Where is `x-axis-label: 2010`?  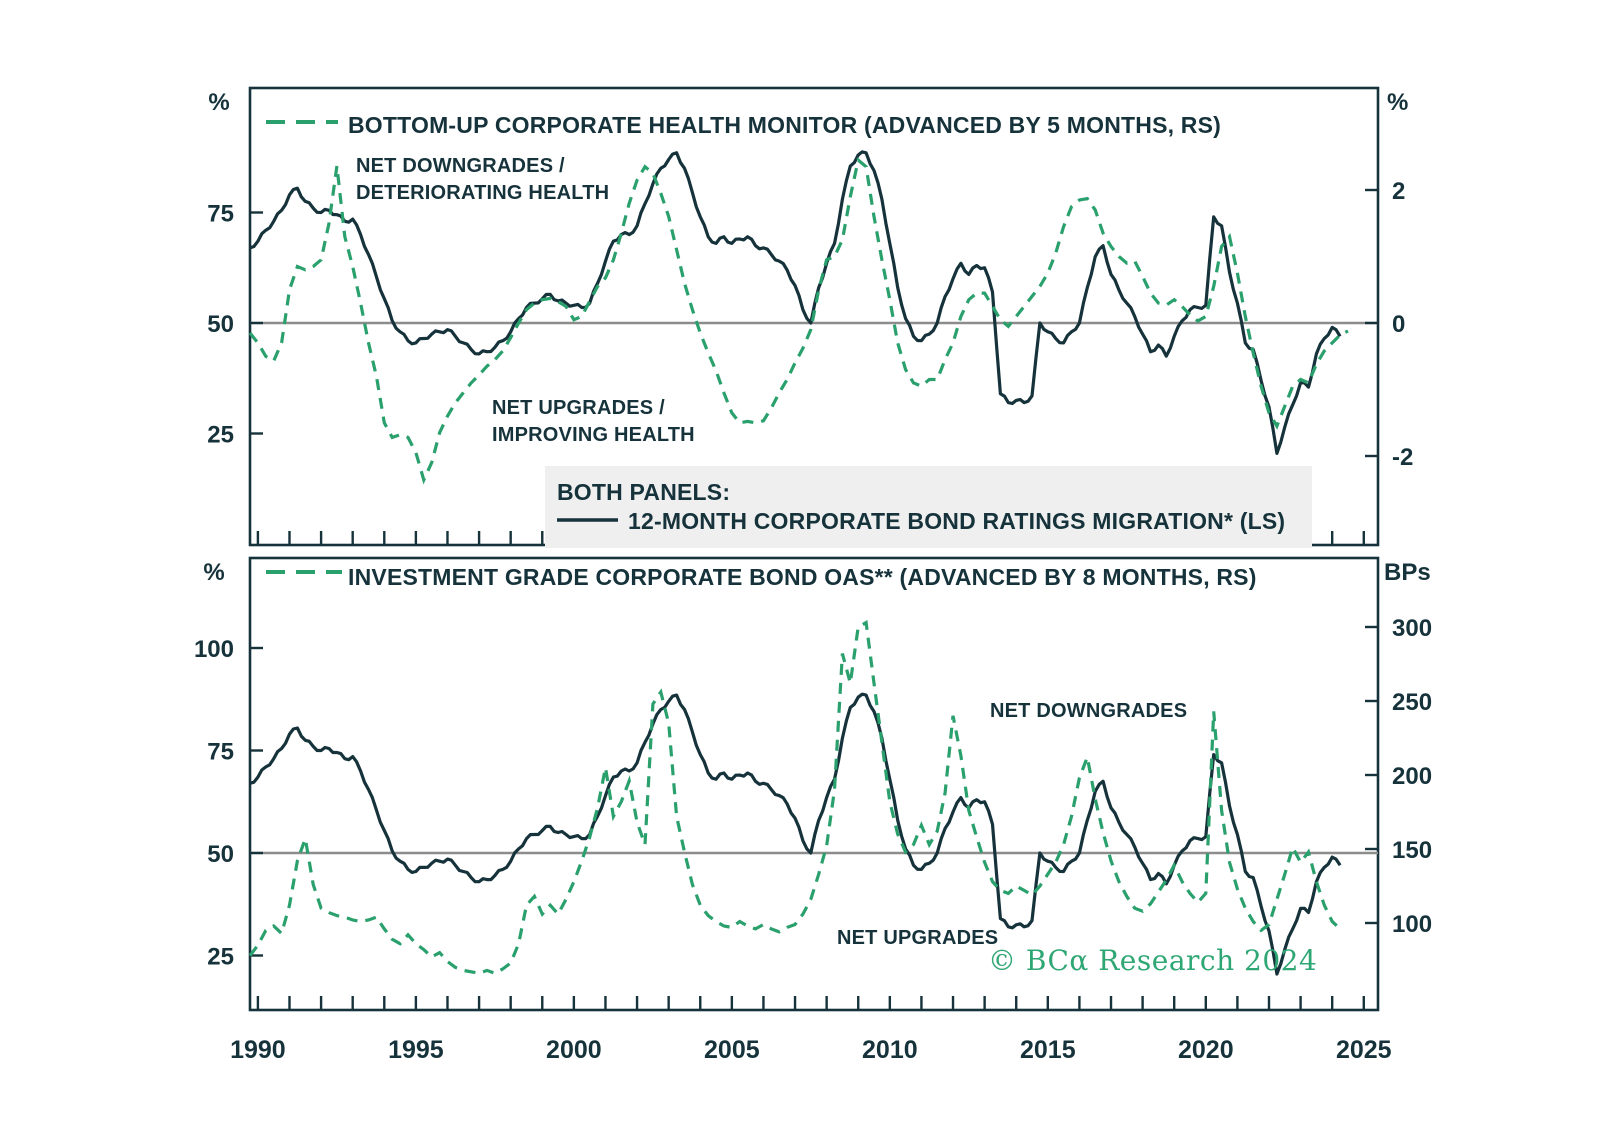 x-axis-label: 2010 is located at coordinates (890, 1050).